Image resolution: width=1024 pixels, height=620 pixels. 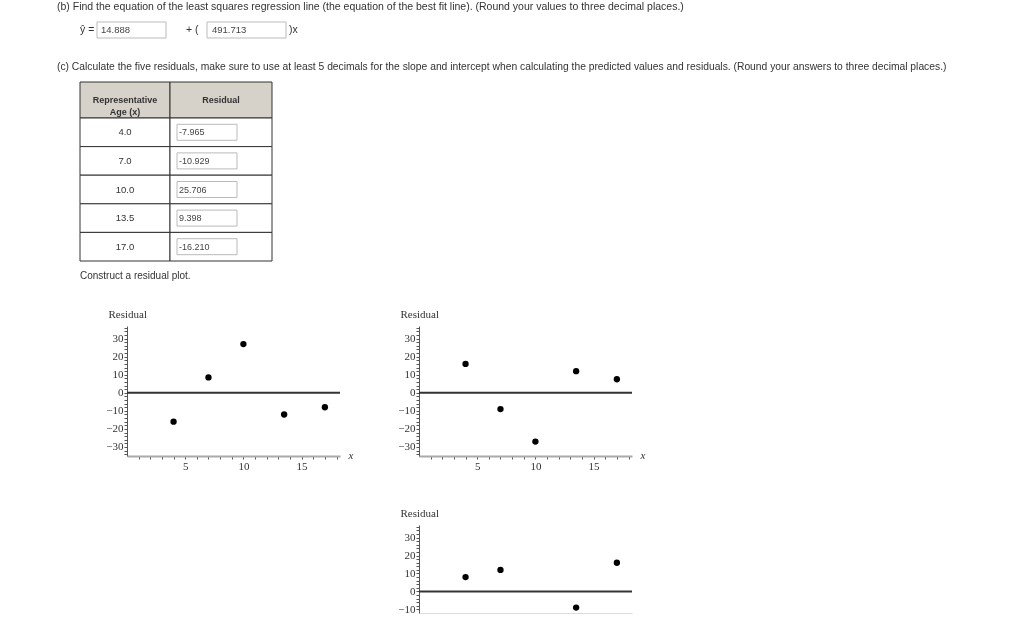 What do you see at coordinates (135, 275) in the screenshot?
I see `text: Construct a residual plot.` at bounding box center [135, 275].